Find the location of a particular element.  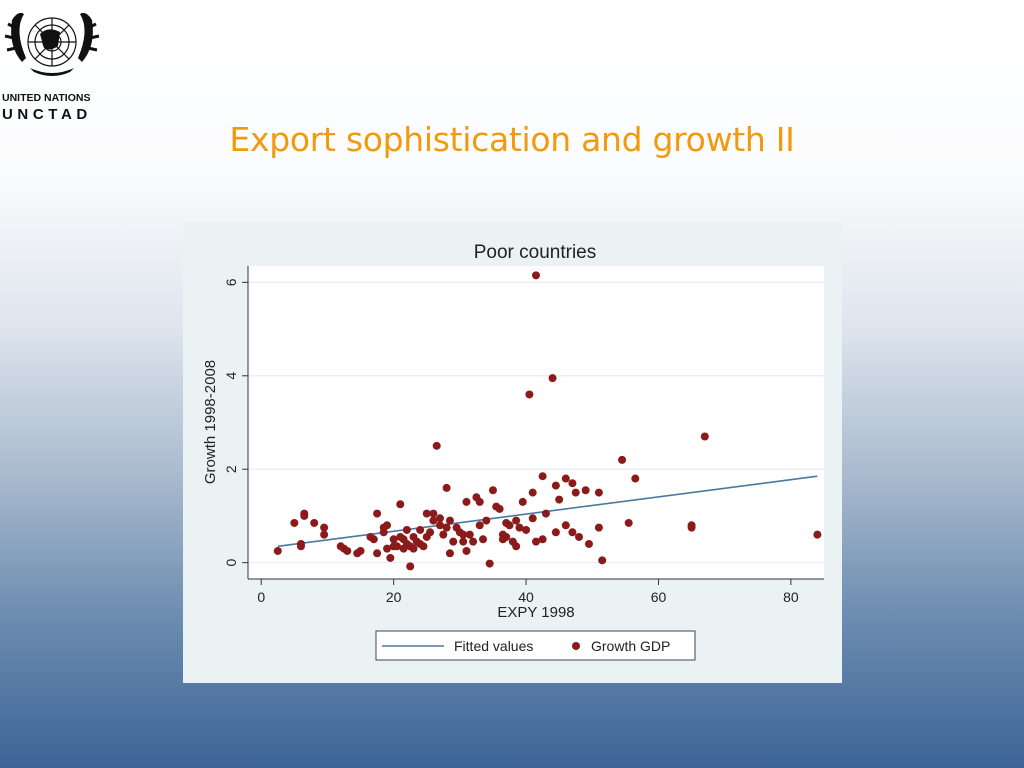

x-tick-label: 80 is located at coordinates (791, 597).